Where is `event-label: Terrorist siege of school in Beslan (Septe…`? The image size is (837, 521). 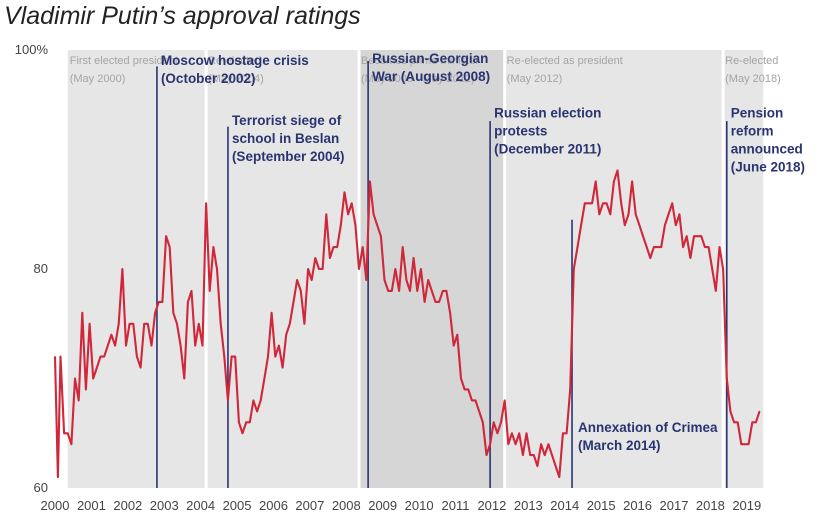
event-label: Terrorist siege of school in Beslan (Septe… is located at coordinates (288, 138).